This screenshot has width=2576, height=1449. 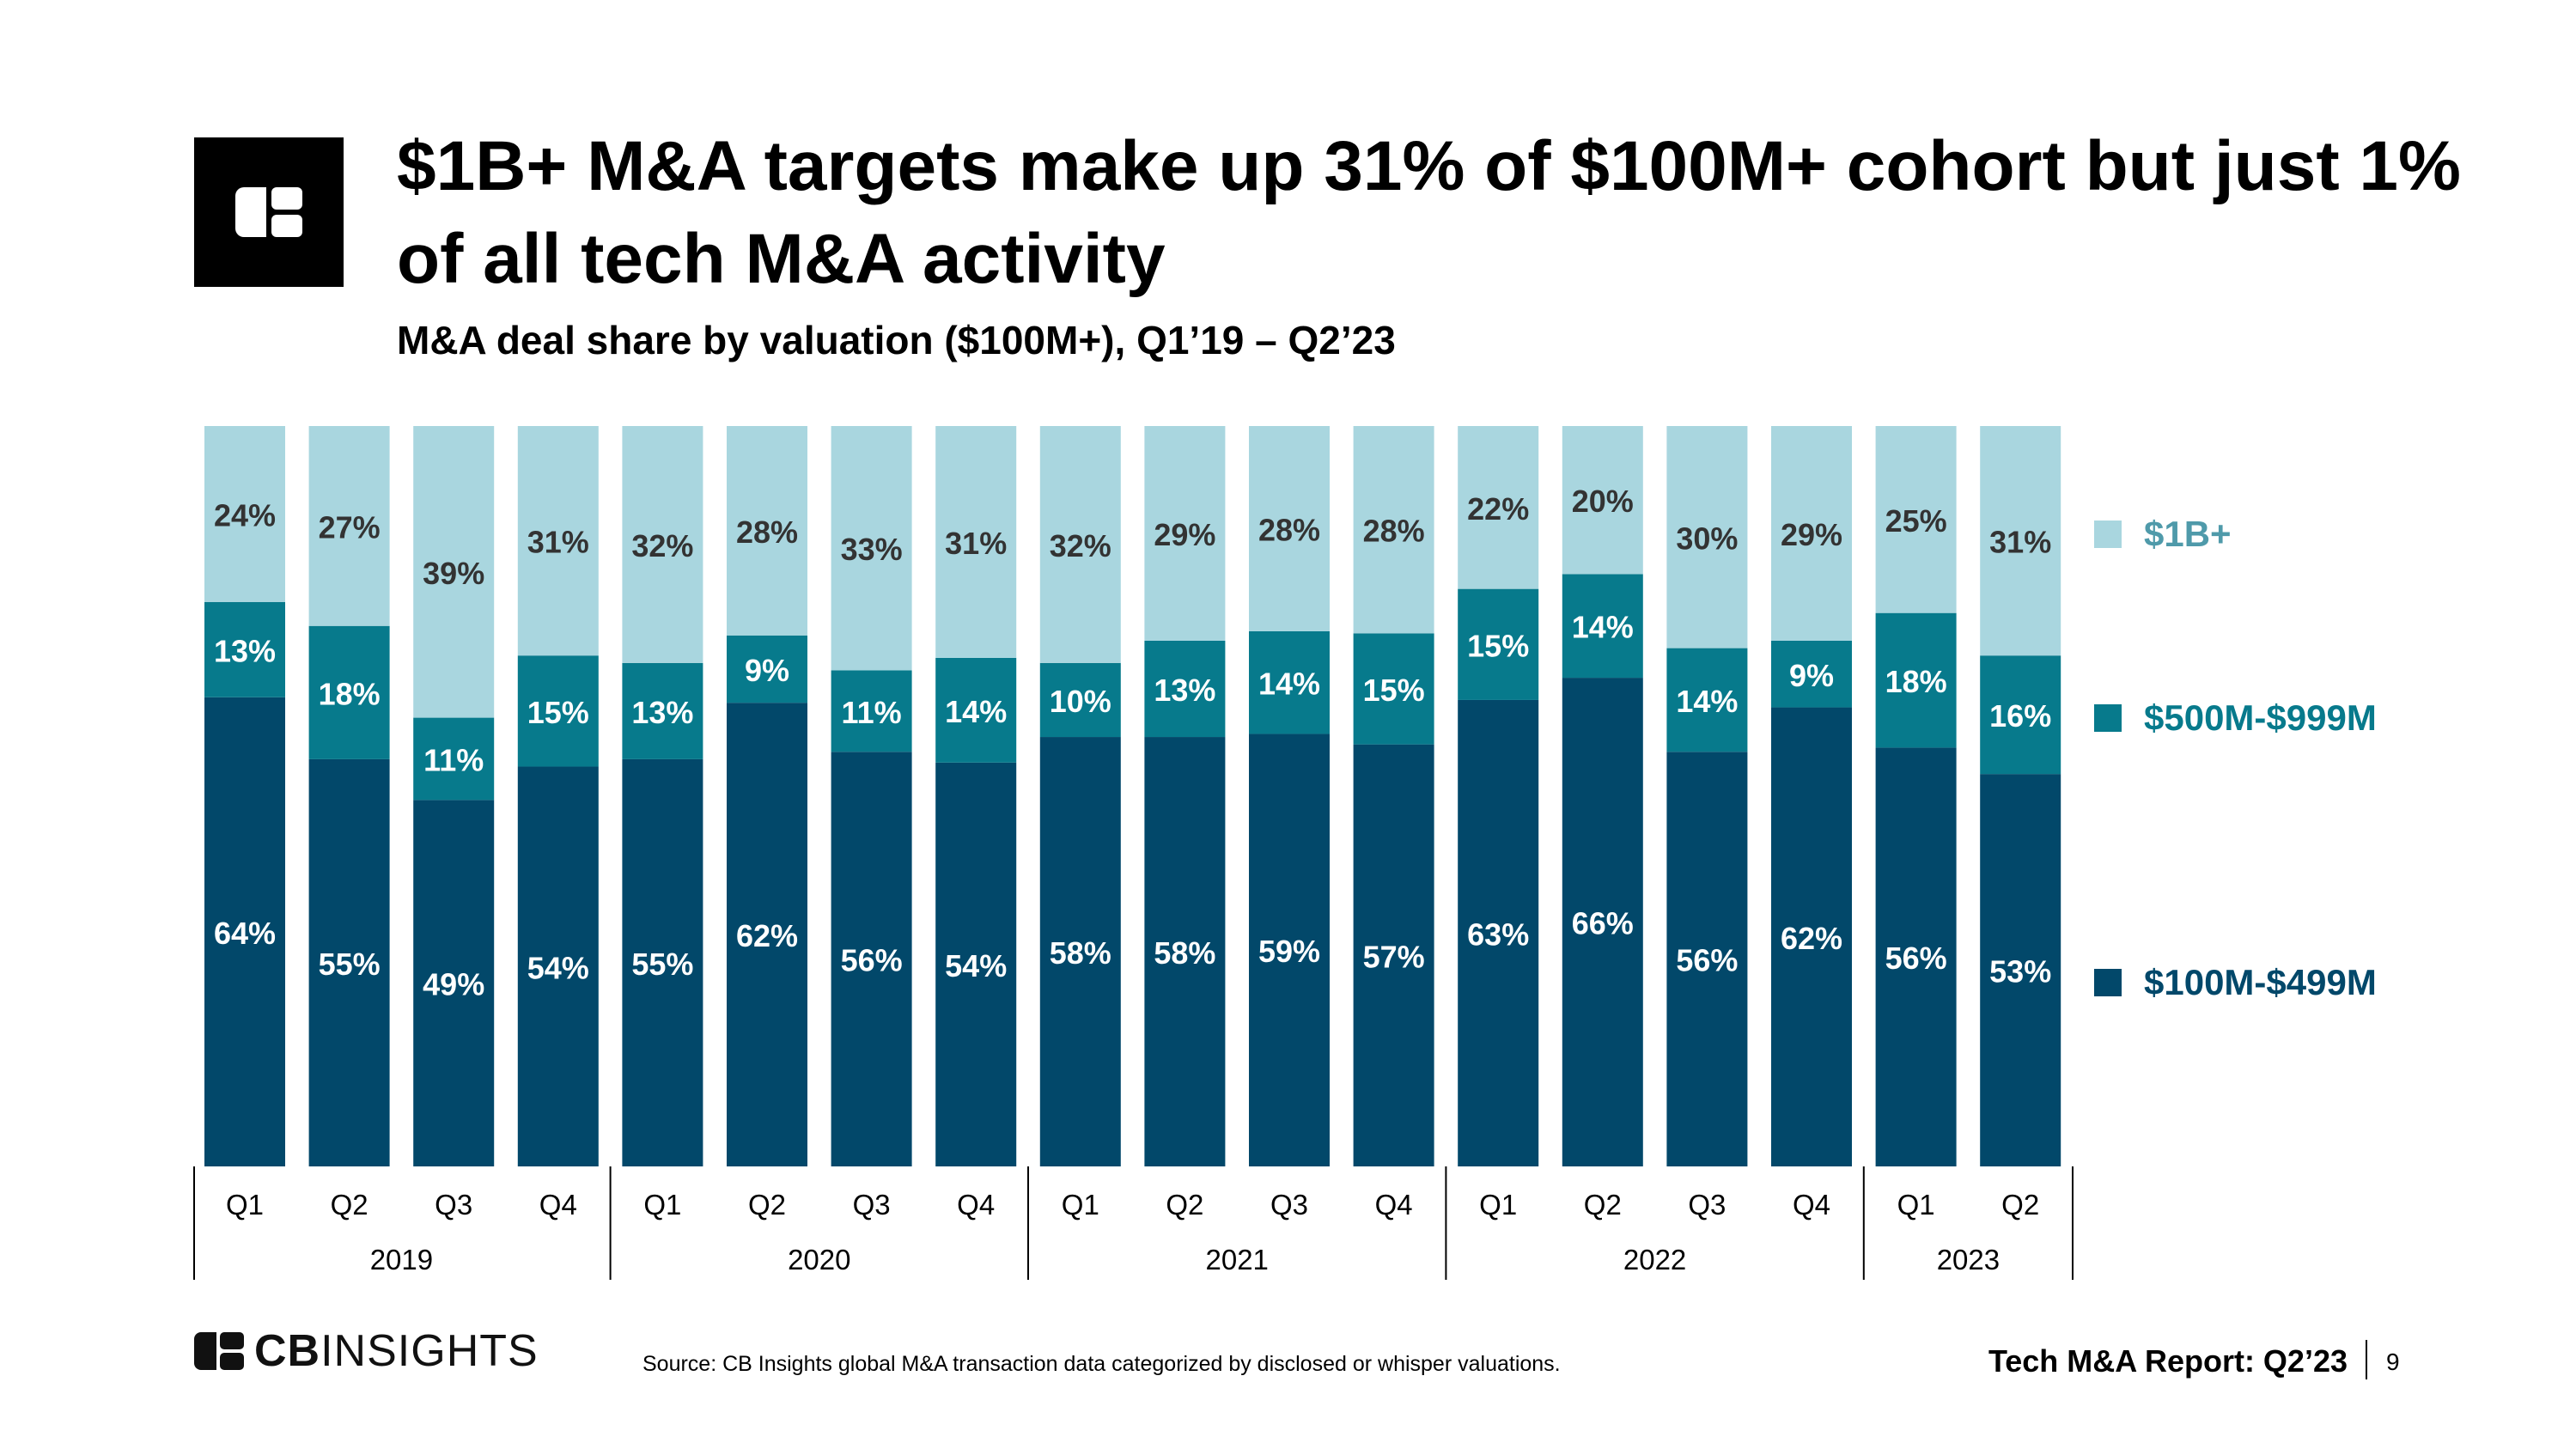 I want to click on data-label: 10%, so click(x=1080, y=701).